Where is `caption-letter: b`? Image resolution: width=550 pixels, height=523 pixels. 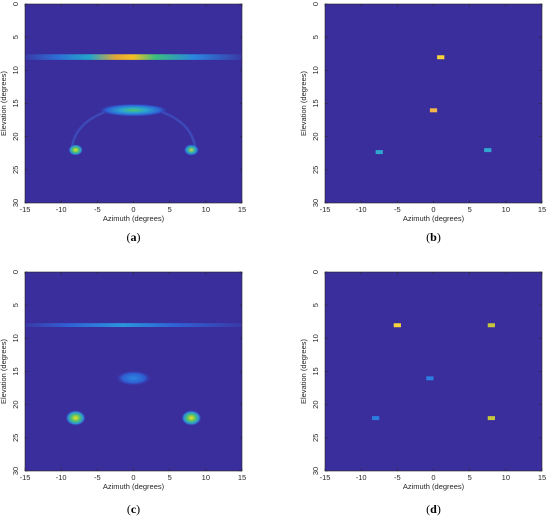 caption-letter: b is located at coordinates (433, 237).